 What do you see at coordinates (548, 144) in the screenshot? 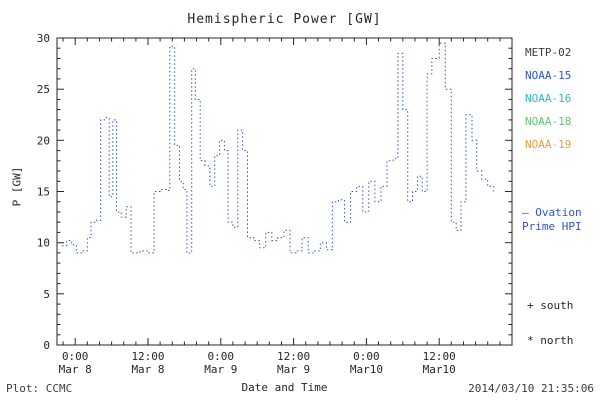
I see `legend-item-noaa-19: NOAA-19` at bounding box center [548, 144].